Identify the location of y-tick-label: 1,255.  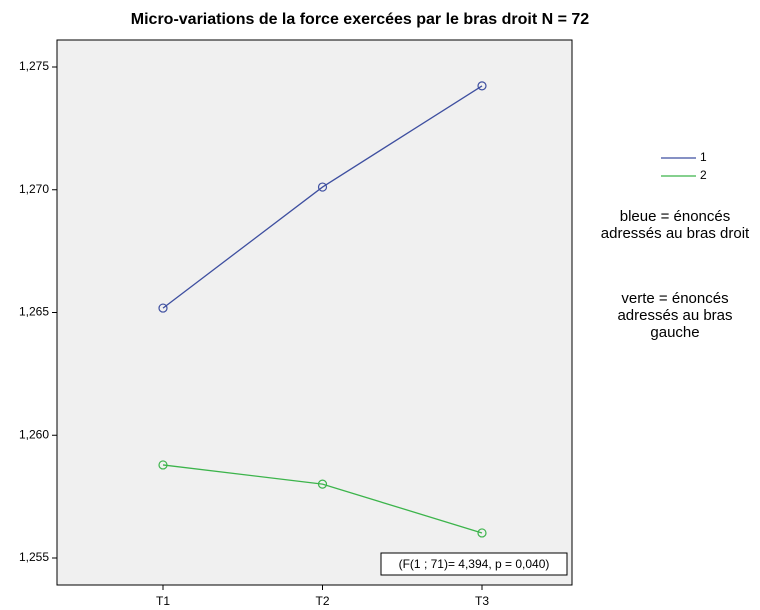
(34, 557).